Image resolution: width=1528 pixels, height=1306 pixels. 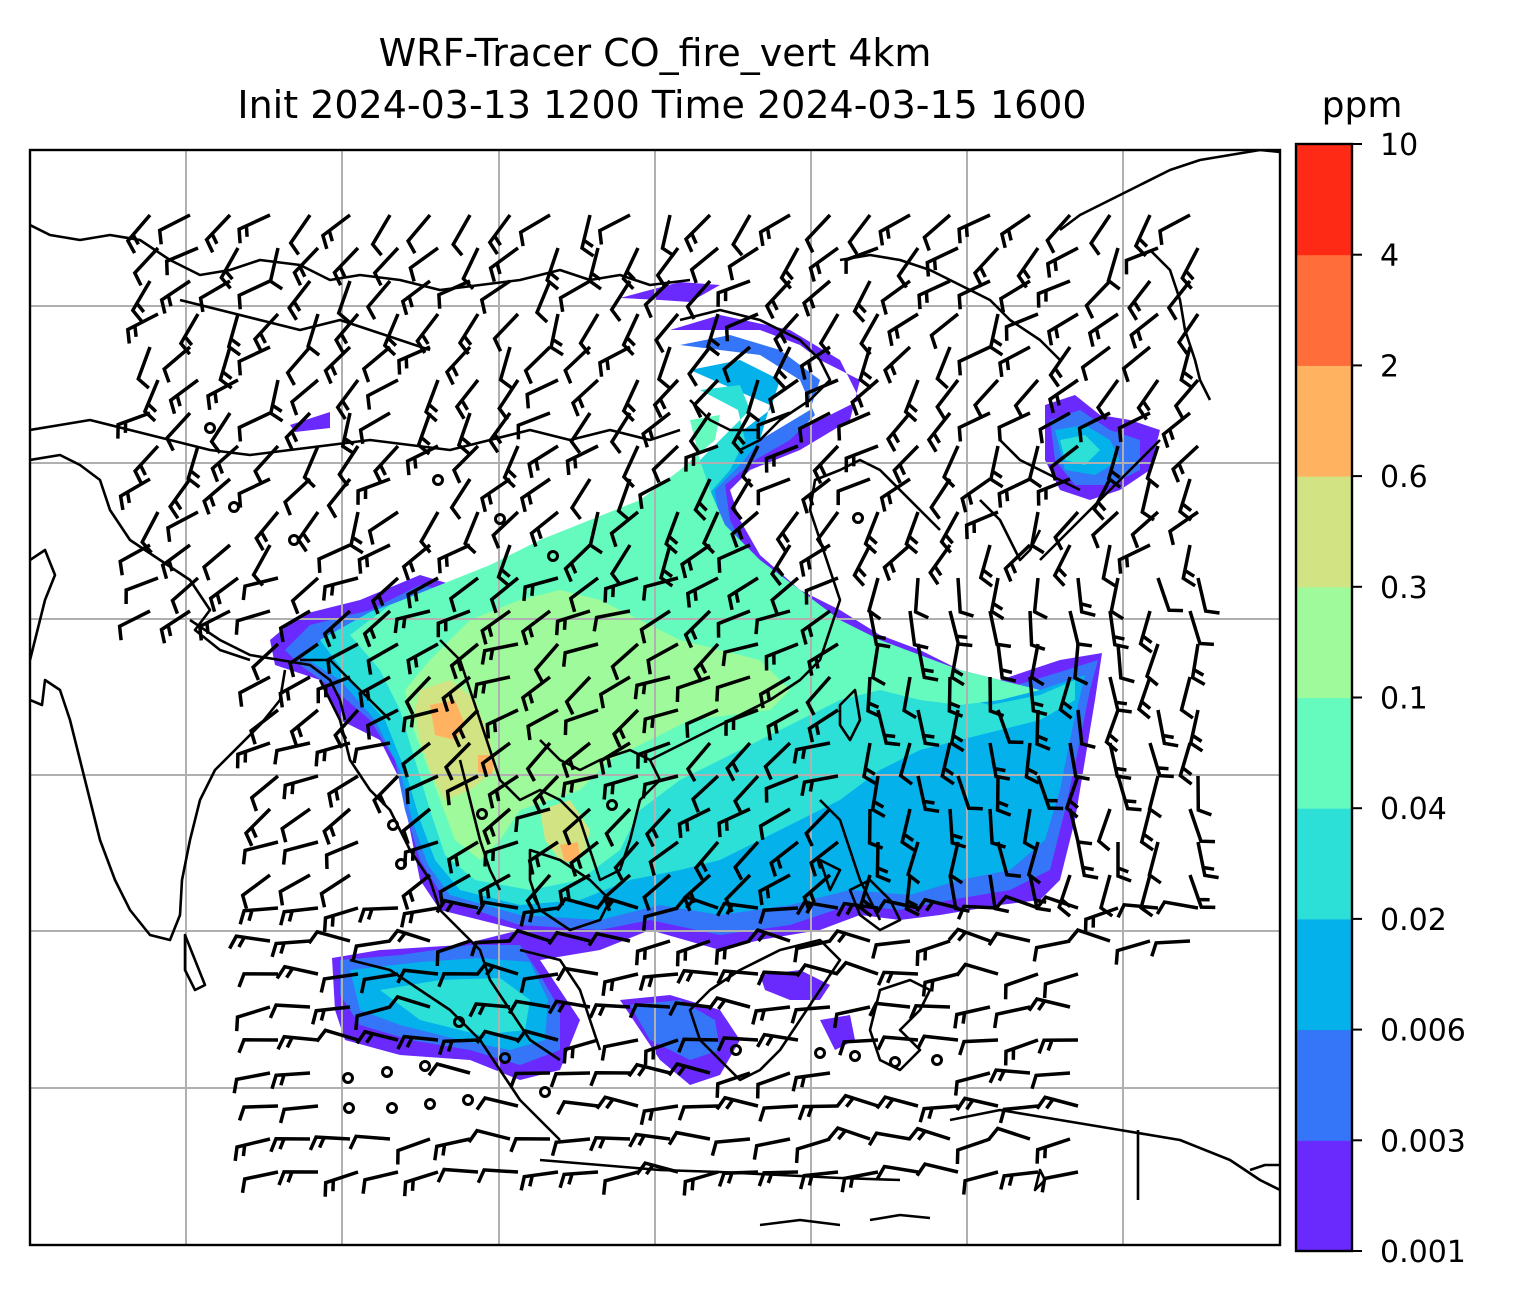 What do you see at coordinates (1404, 699) in the screenshot?
I see `colorbar-tick-label: 0.1` at bounding box center [1404, 699].